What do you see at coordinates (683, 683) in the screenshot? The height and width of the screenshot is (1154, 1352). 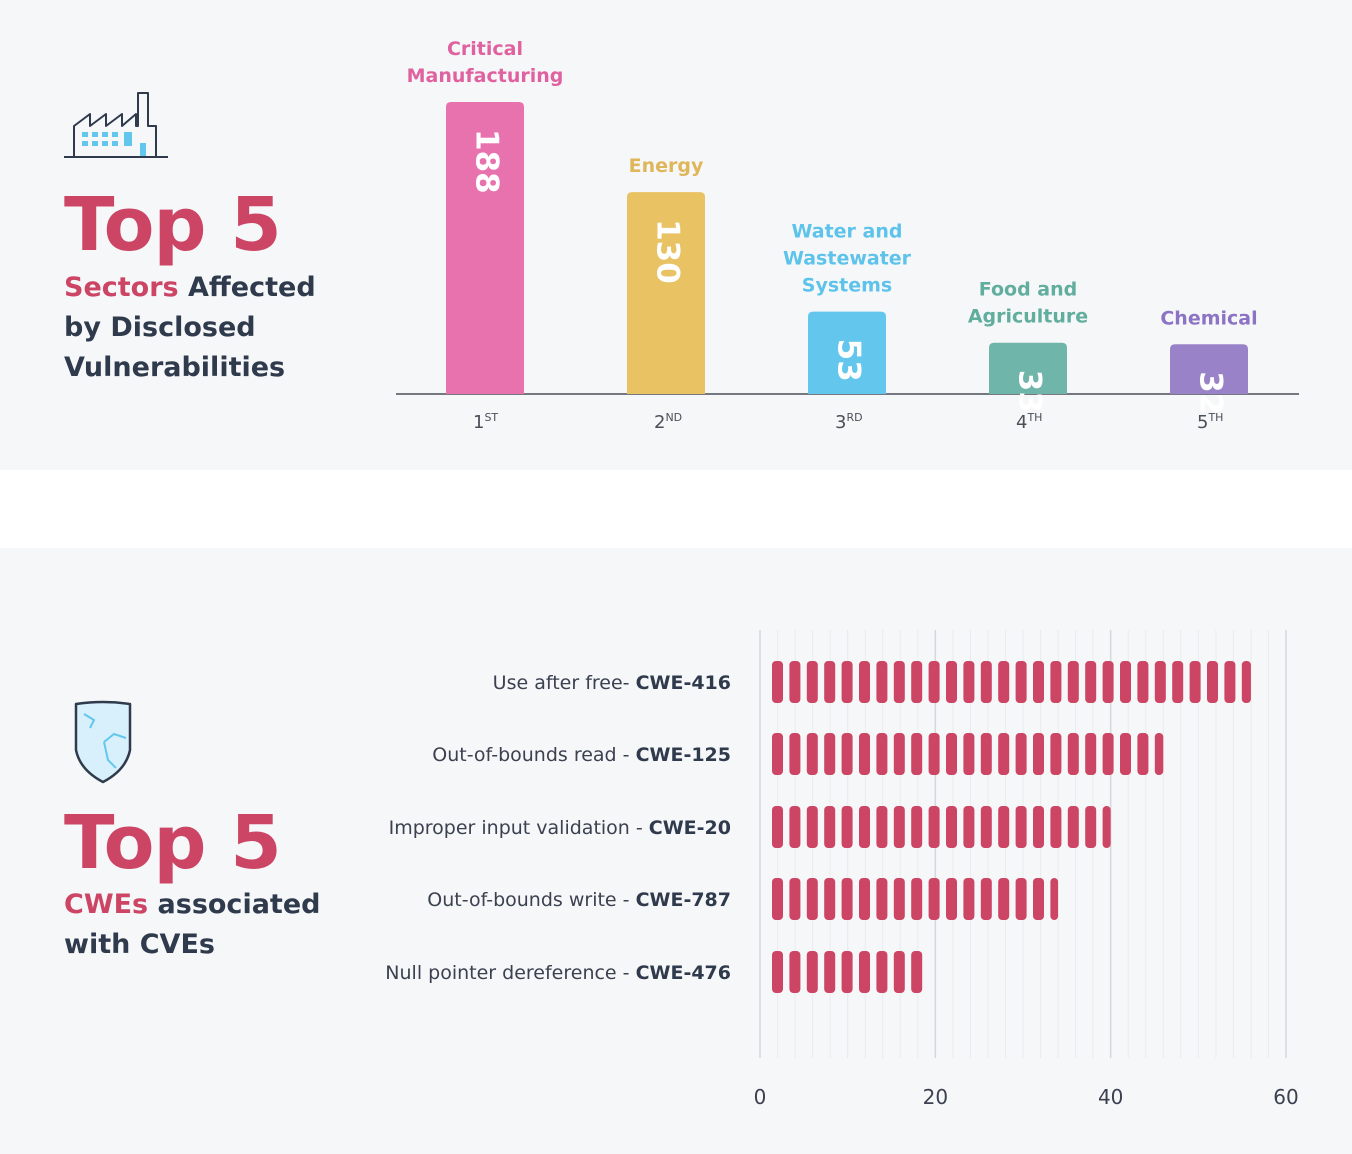 I see `cwe-category-code: CWE-416` at bounding box center [683, 683].